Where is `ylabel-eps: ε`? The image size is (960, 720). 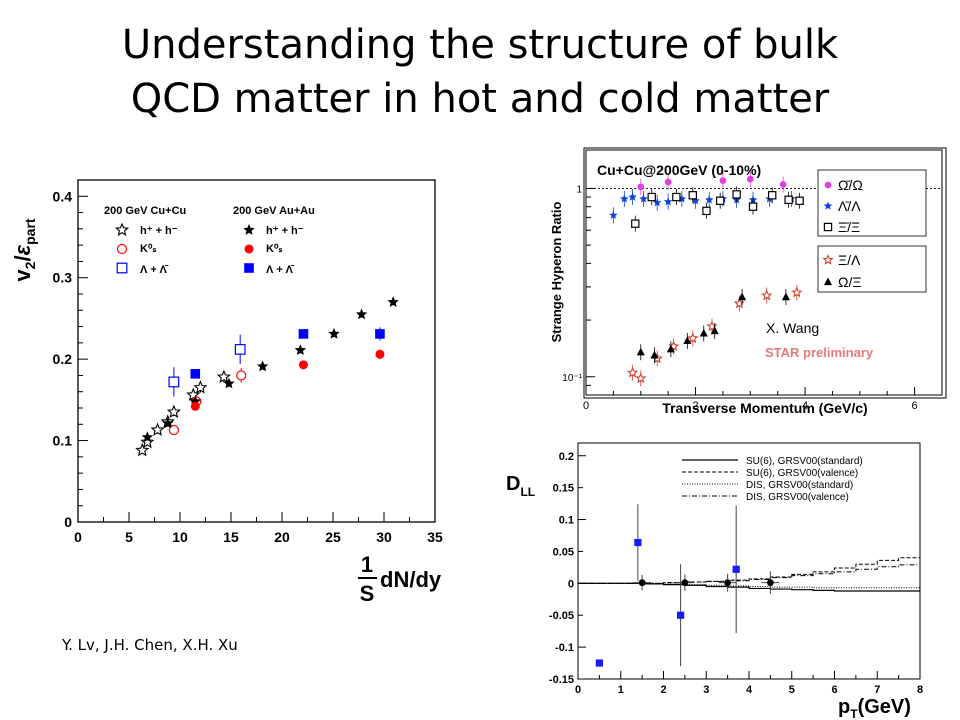 ylabel-eps: ε is located at coordinates (22, 249).